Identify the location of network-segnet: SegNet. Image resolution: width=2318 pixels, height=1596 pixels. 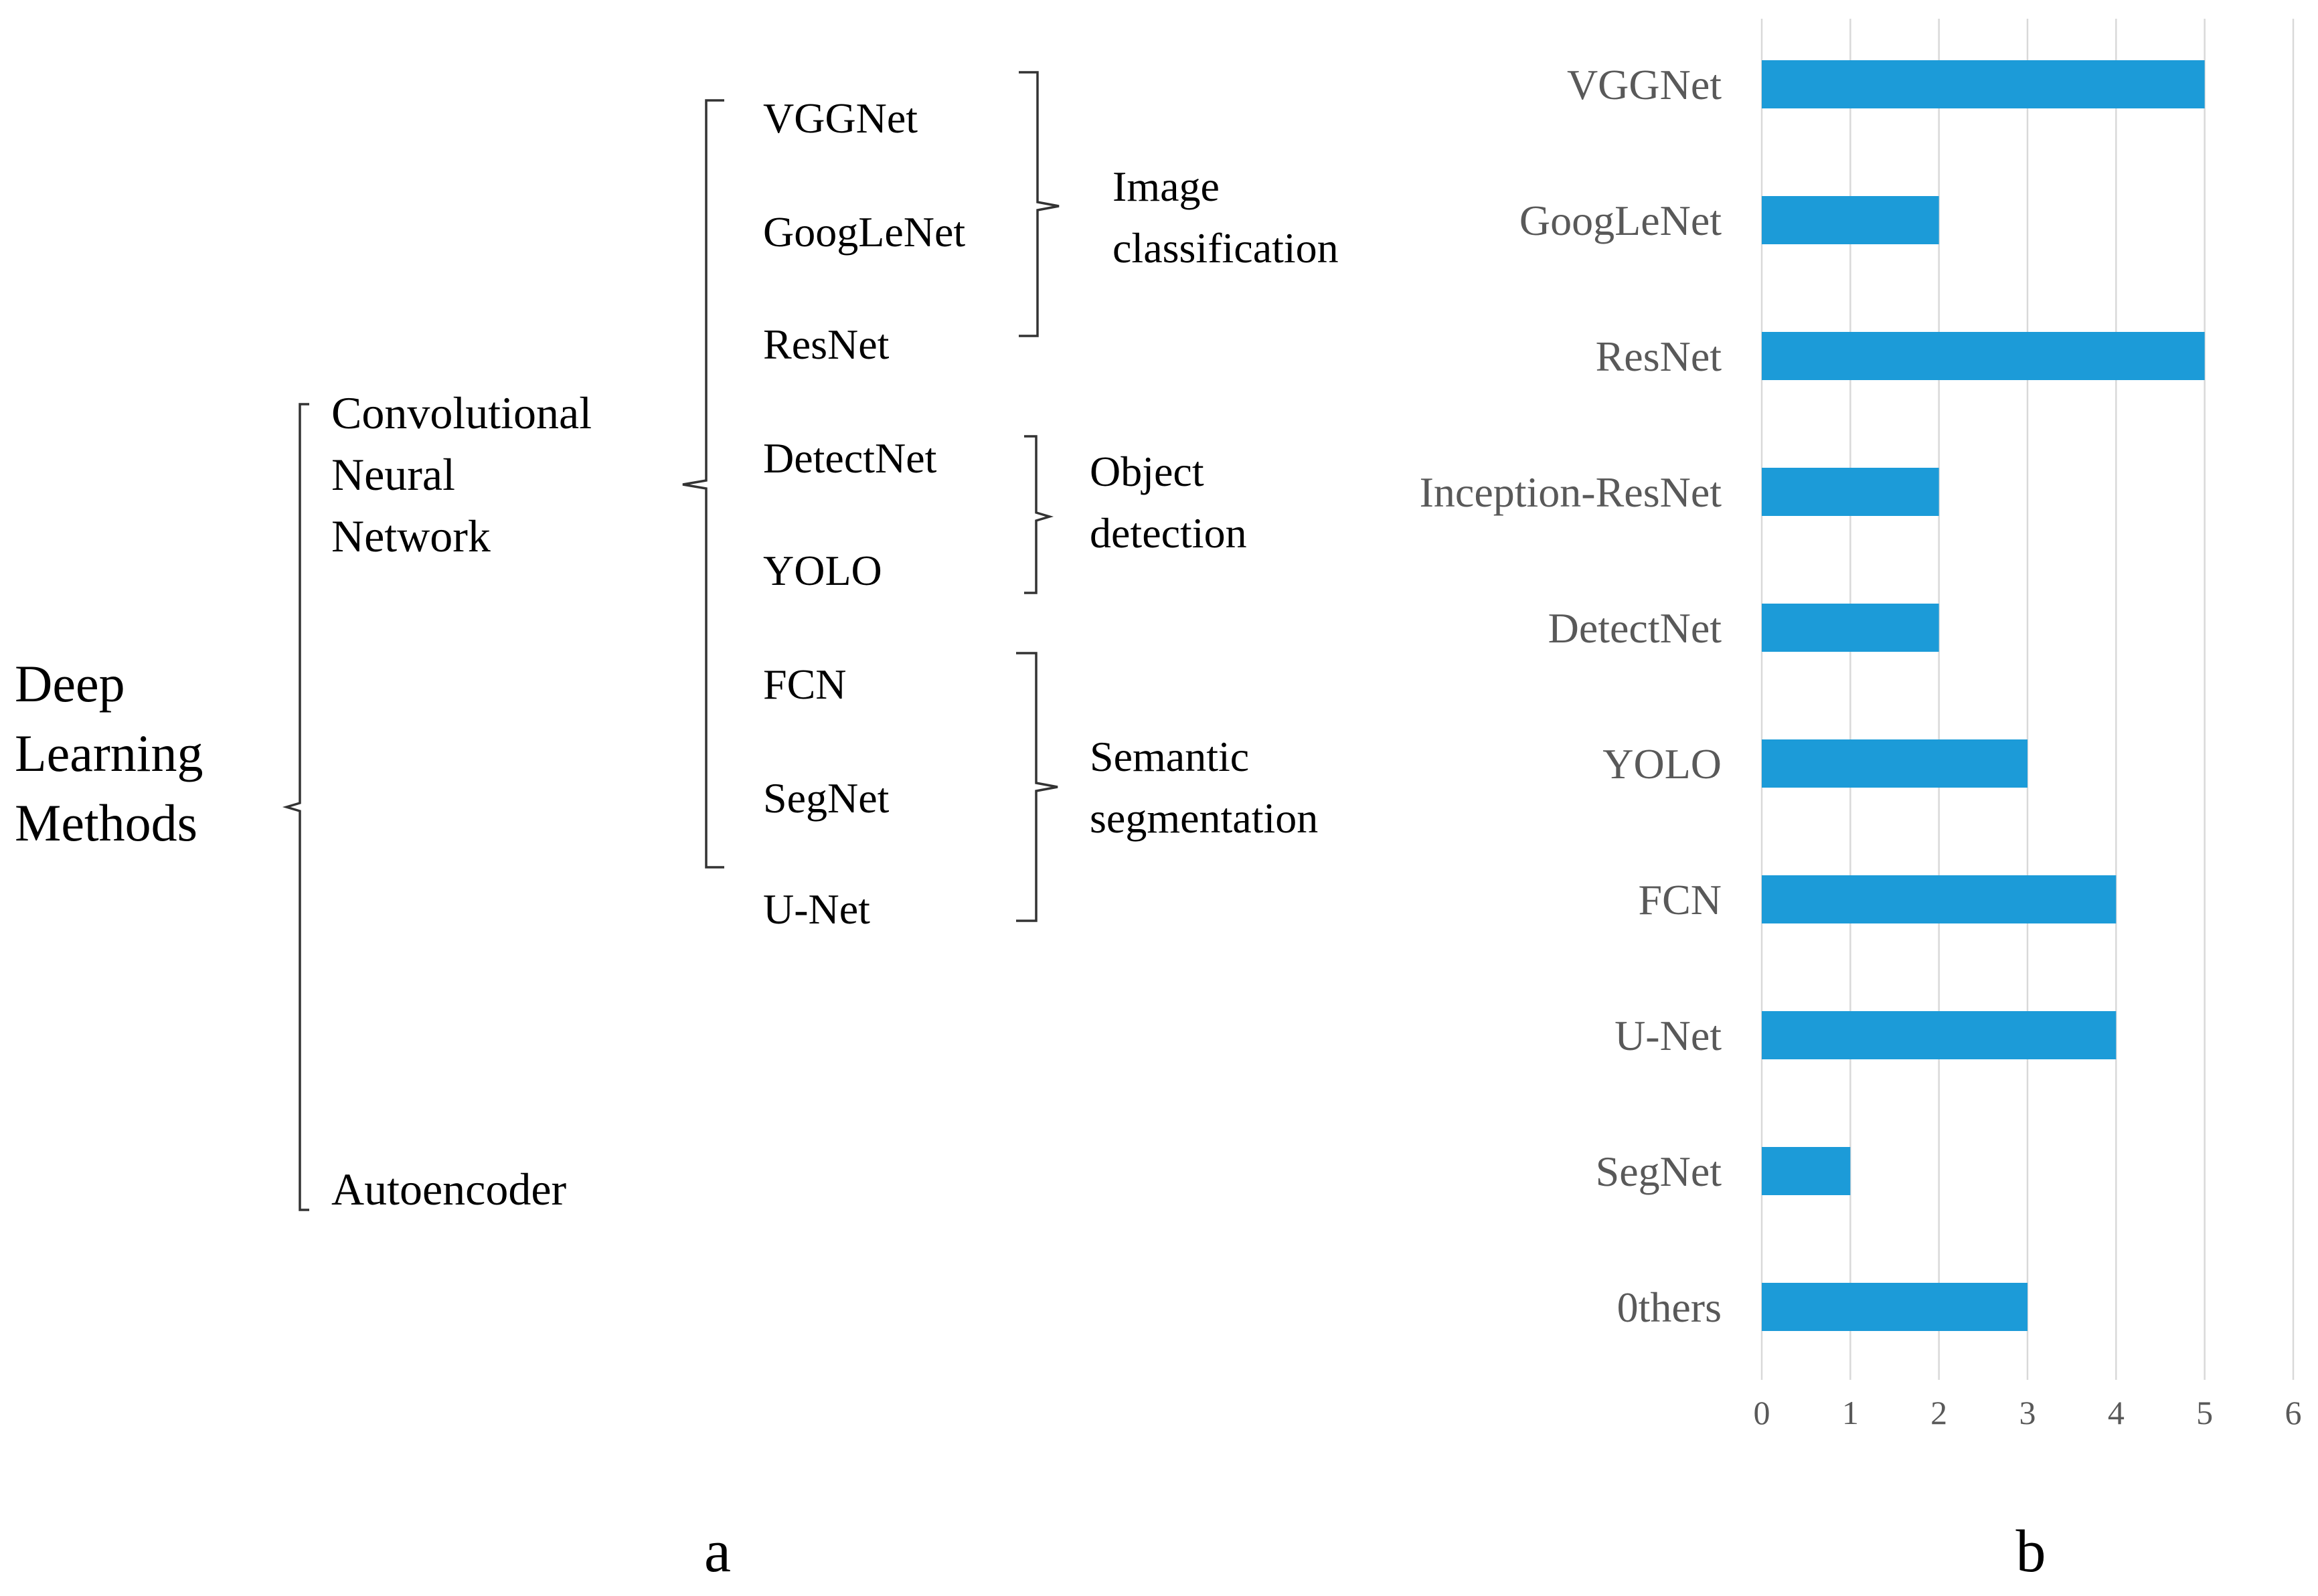
(827, 798).